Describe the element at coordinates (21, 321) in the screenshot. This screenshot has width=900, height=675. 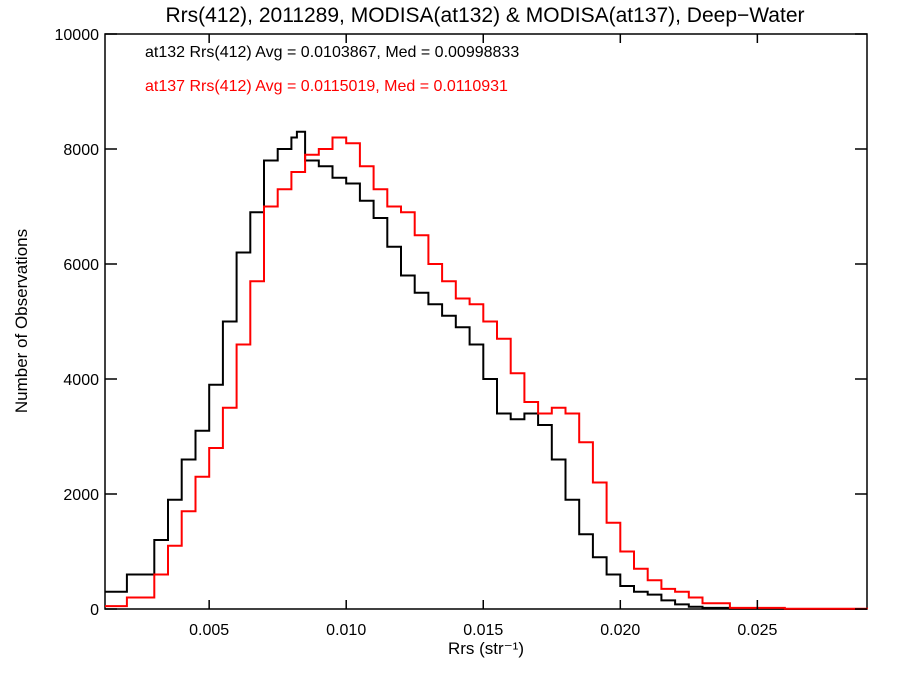
I see `y-axis-label: Number of Observations` at that location.